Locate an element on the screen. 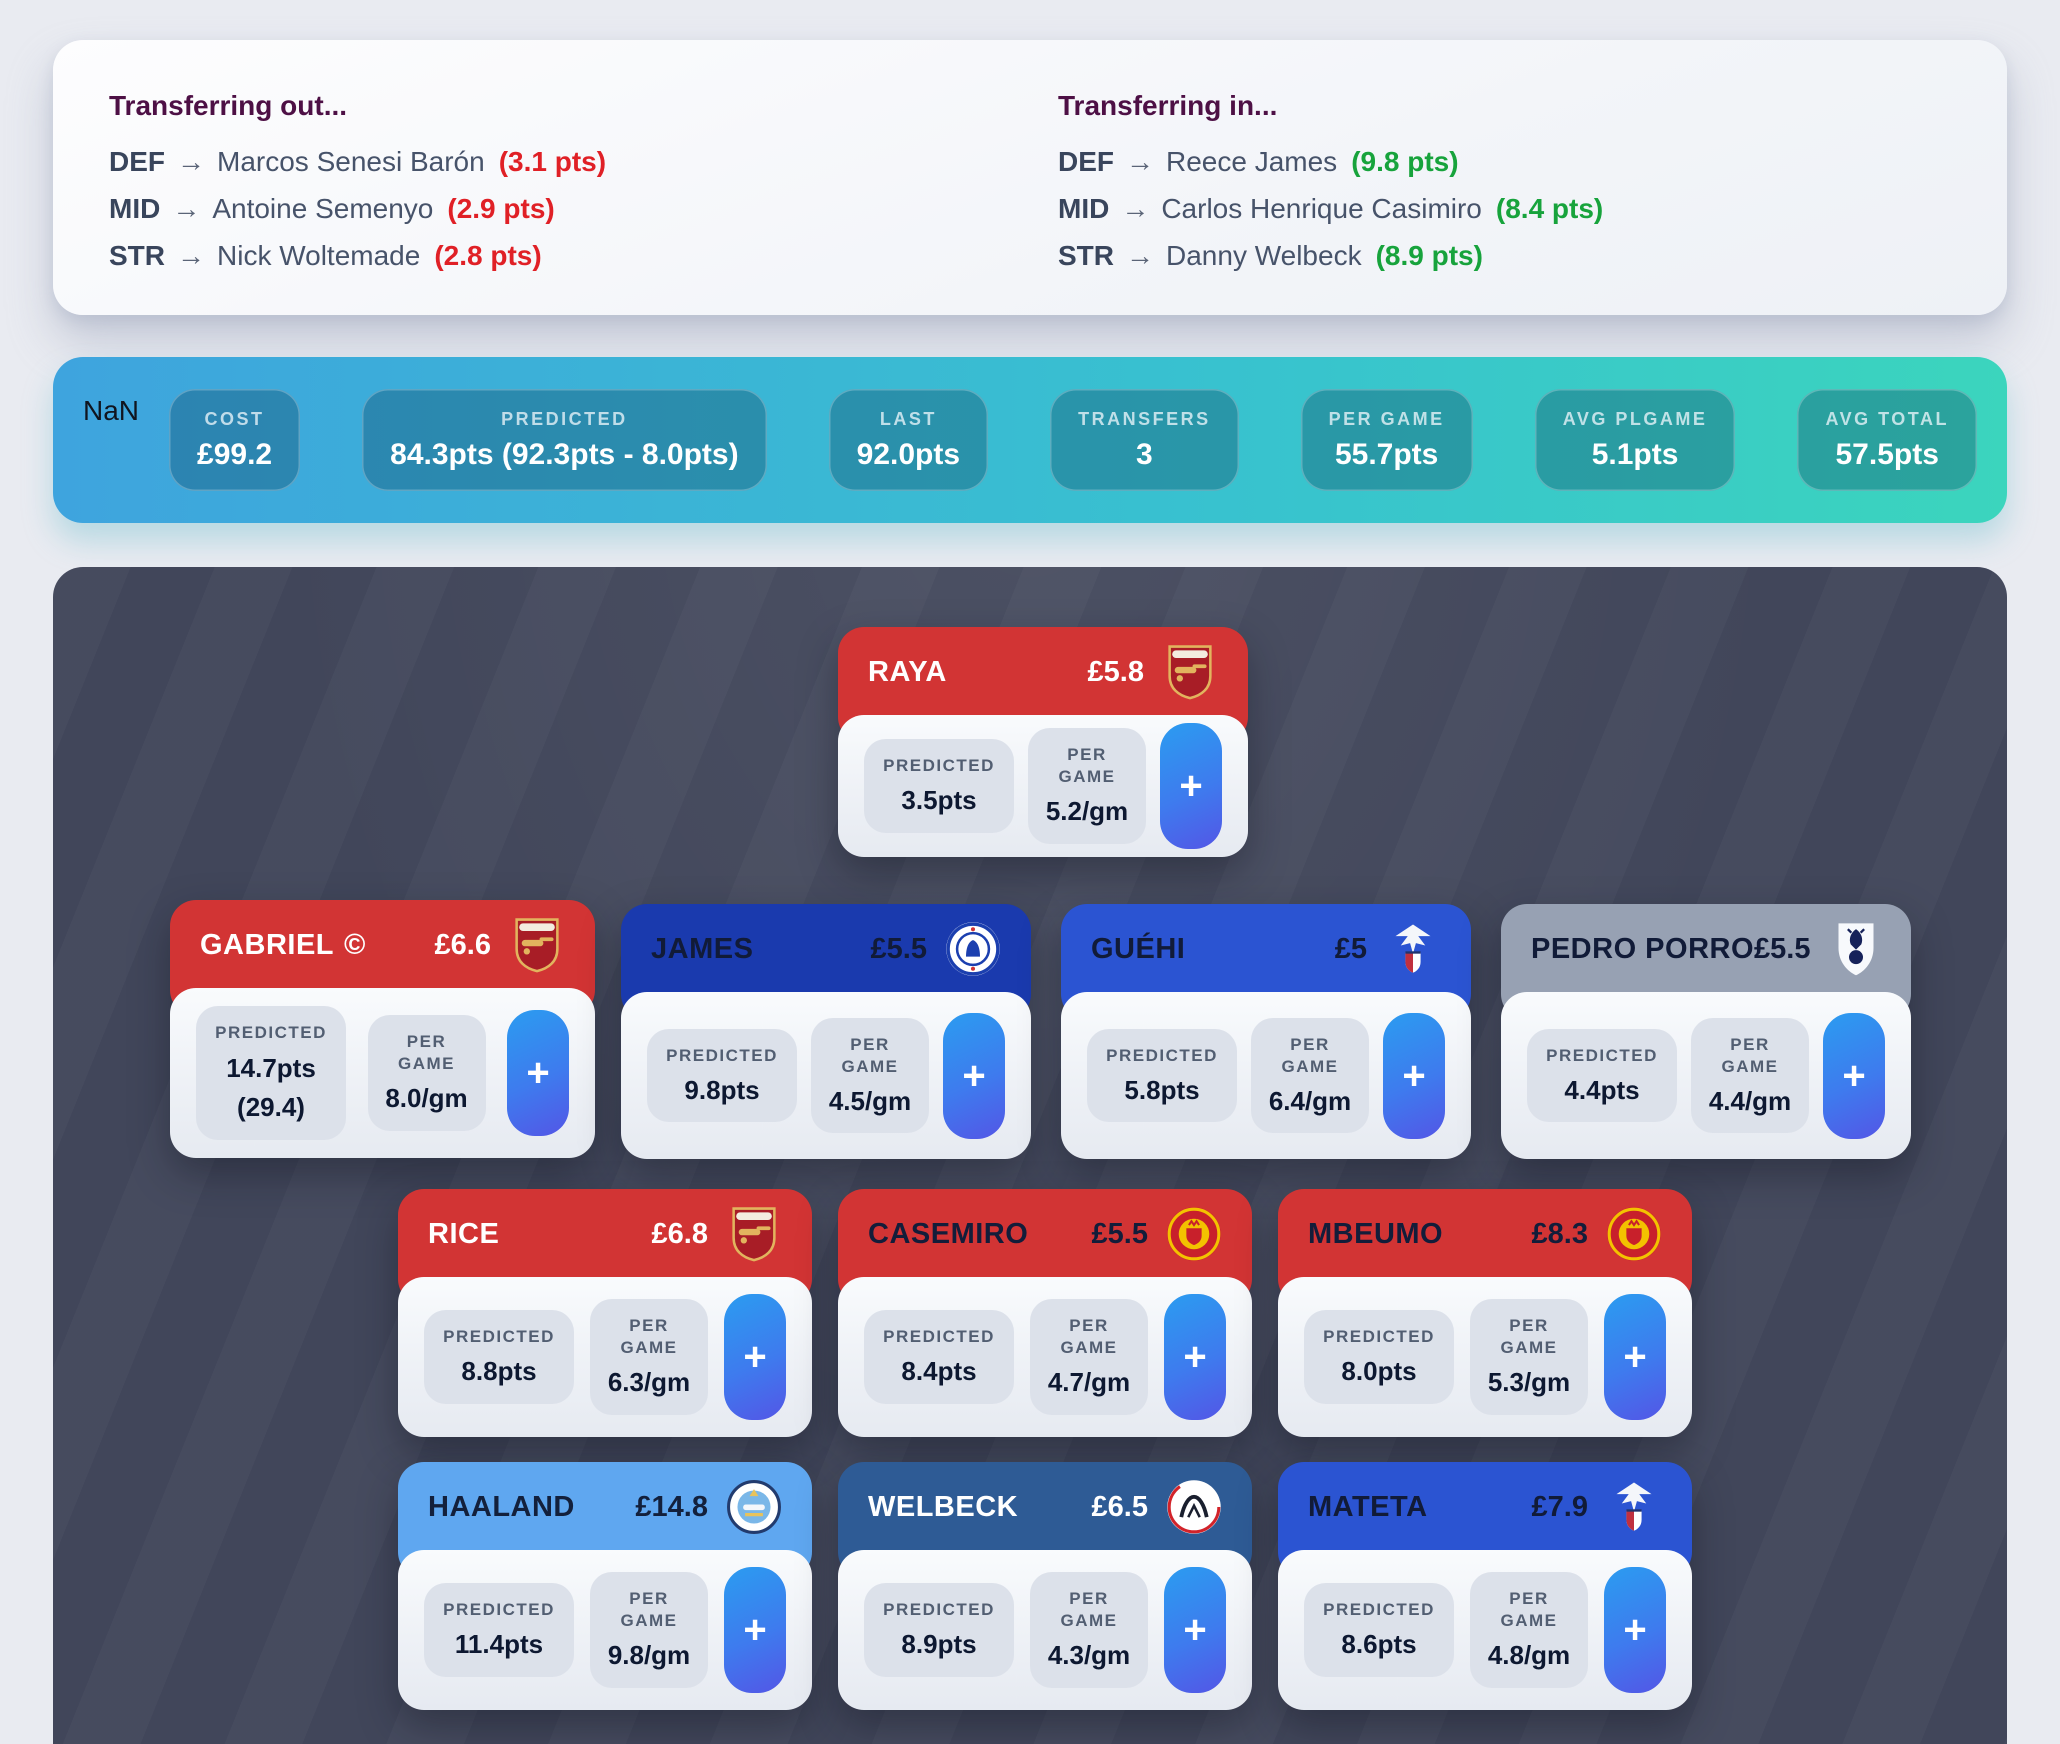 The image size is (2060, 1744). player-card-header-right: £6.6 is located at coordinates (500, 945).